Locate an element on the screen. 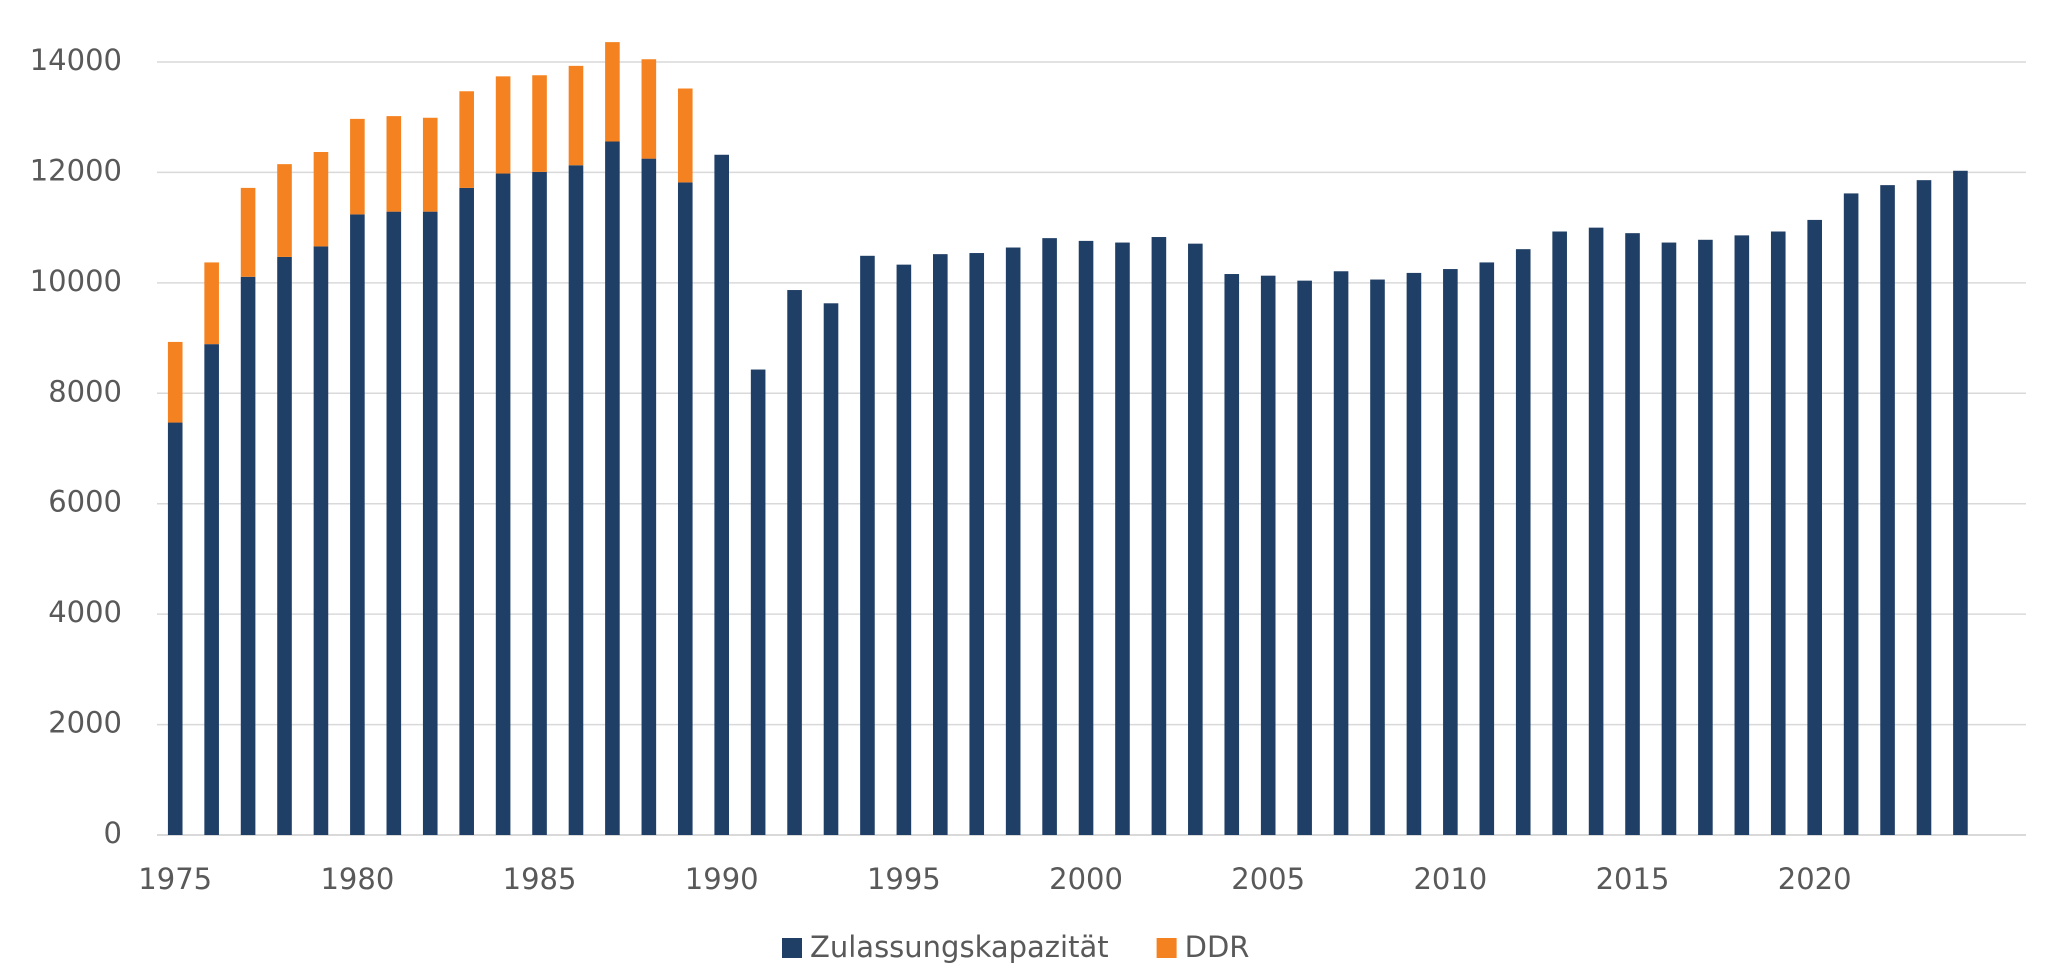 The width and height of the screenshot is (2048, 980). y-tick-label: 8000 is located at coordinates (85, 391).